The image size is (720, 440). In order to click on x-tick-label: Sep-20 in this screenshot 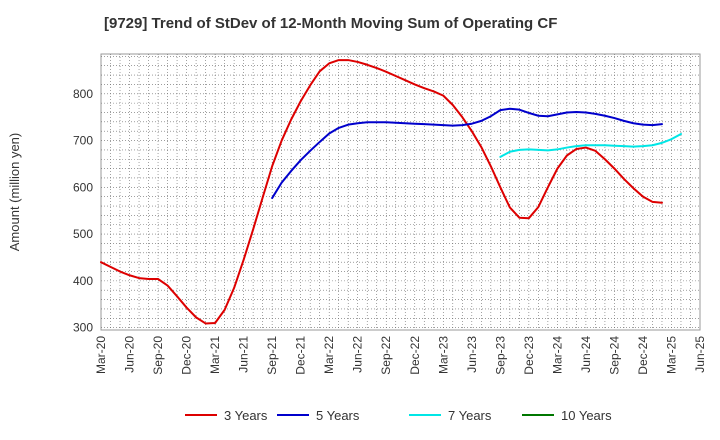, I will do `click(158, 355)`.